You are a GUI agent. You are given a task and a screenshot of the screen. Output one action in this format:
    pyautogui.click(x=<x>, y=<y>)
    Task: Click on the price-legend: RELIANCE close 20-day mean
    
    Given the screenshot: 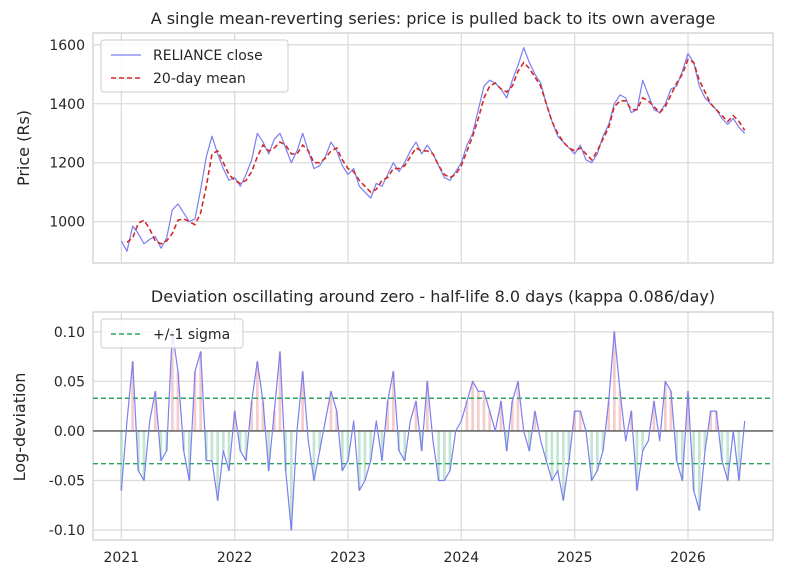 What is the action you would take?
    pyautogui.click(x=194, y=66)
    